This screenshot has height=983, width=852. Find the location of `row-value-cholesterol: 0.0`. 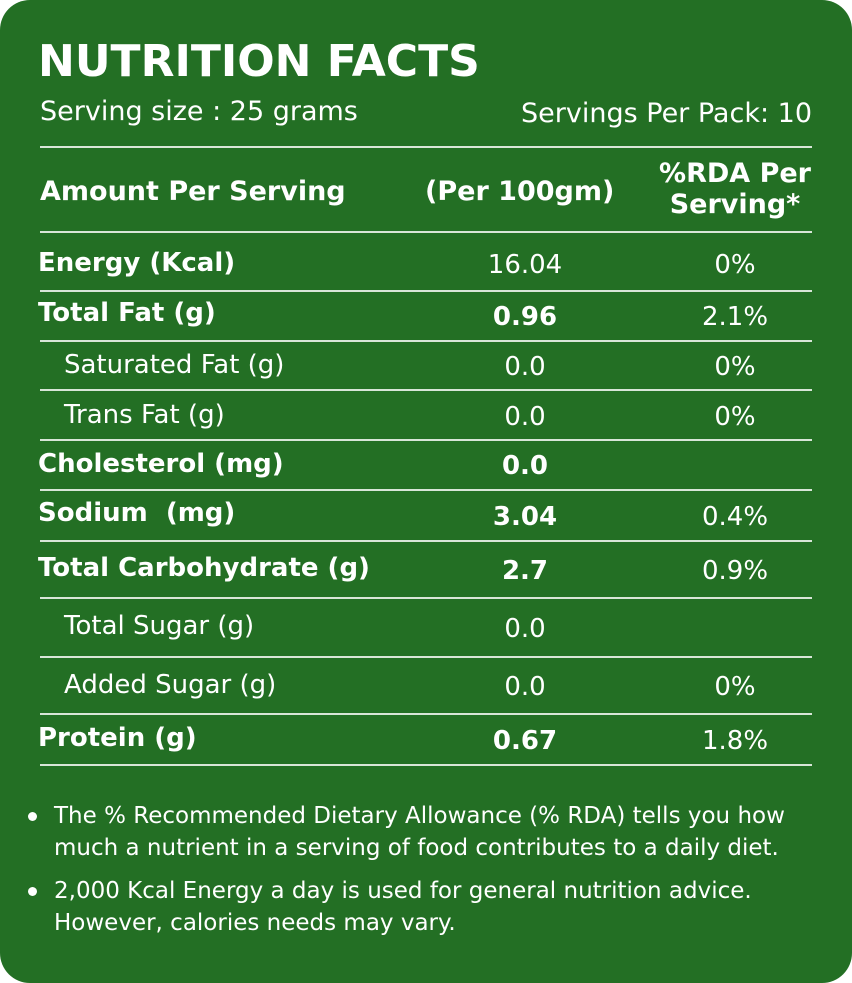

row-value-cholesterol: 0.0 is located at coordinates (525, 466).